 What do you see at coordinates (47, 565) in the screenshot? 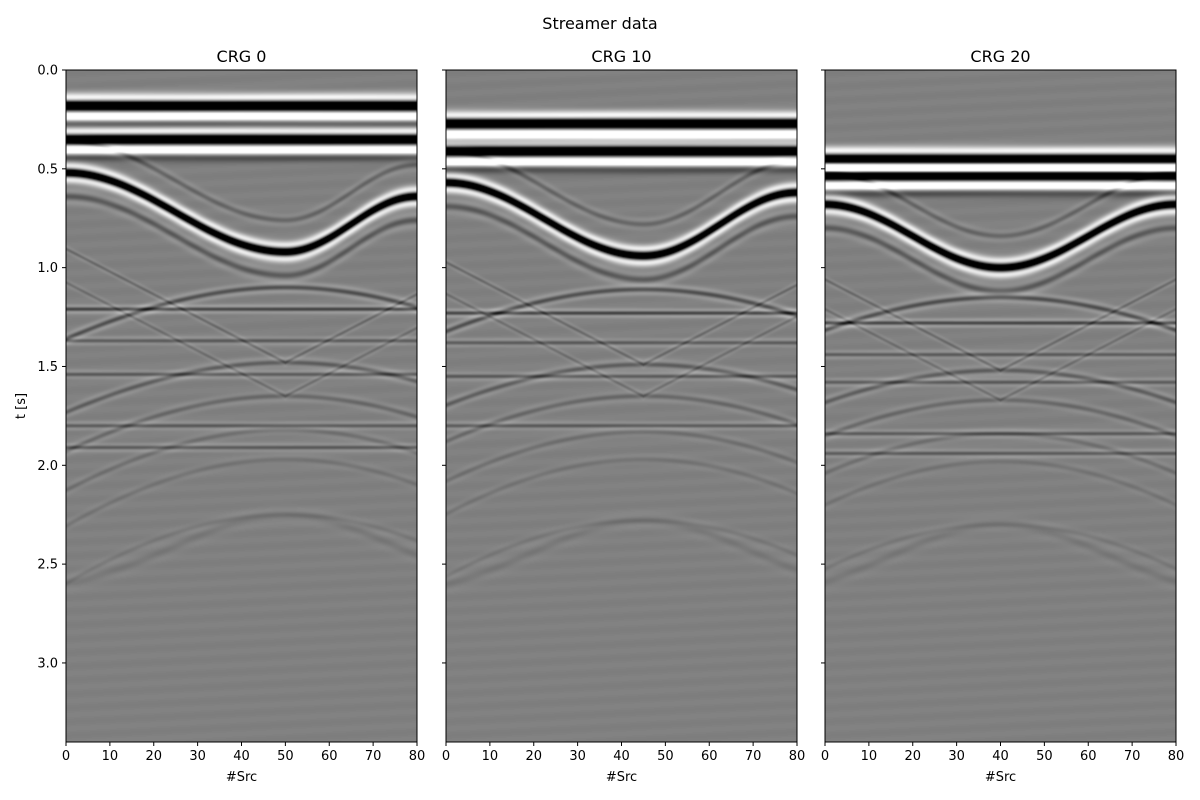
I see `y-tick-label: 2.5` at bounding box center [47, 565].